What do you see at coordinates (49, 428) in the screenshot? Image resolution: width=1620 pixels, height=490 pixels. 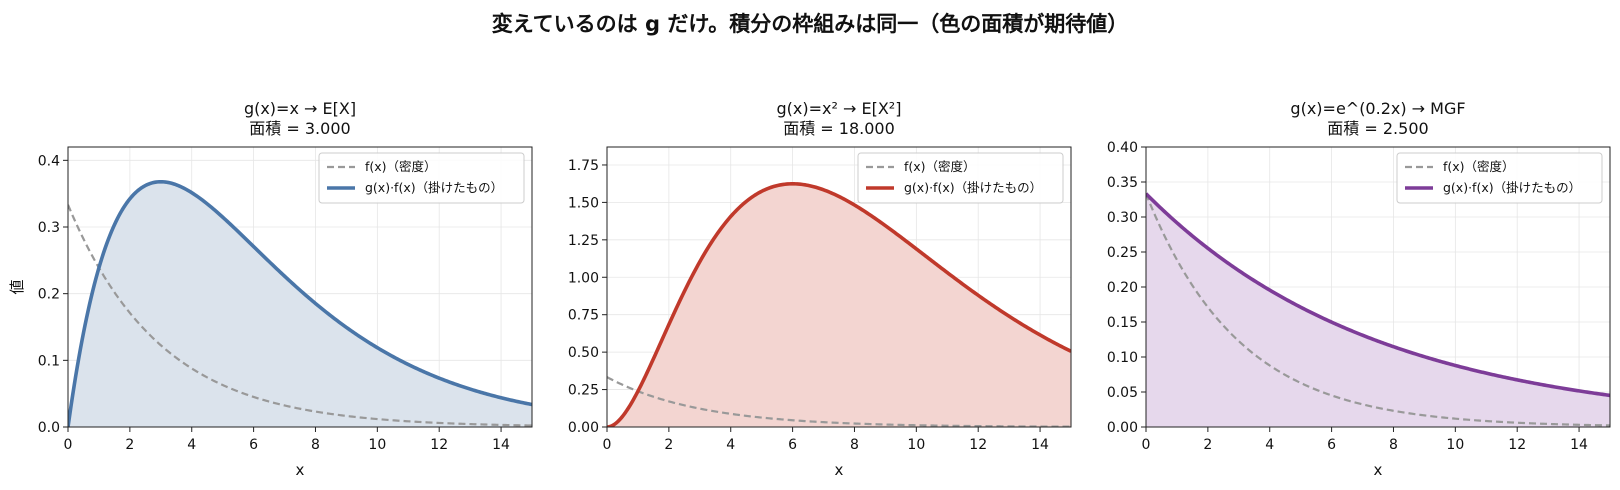 I see `y-tick-label: 0.0` at bounding box center [49, 428].